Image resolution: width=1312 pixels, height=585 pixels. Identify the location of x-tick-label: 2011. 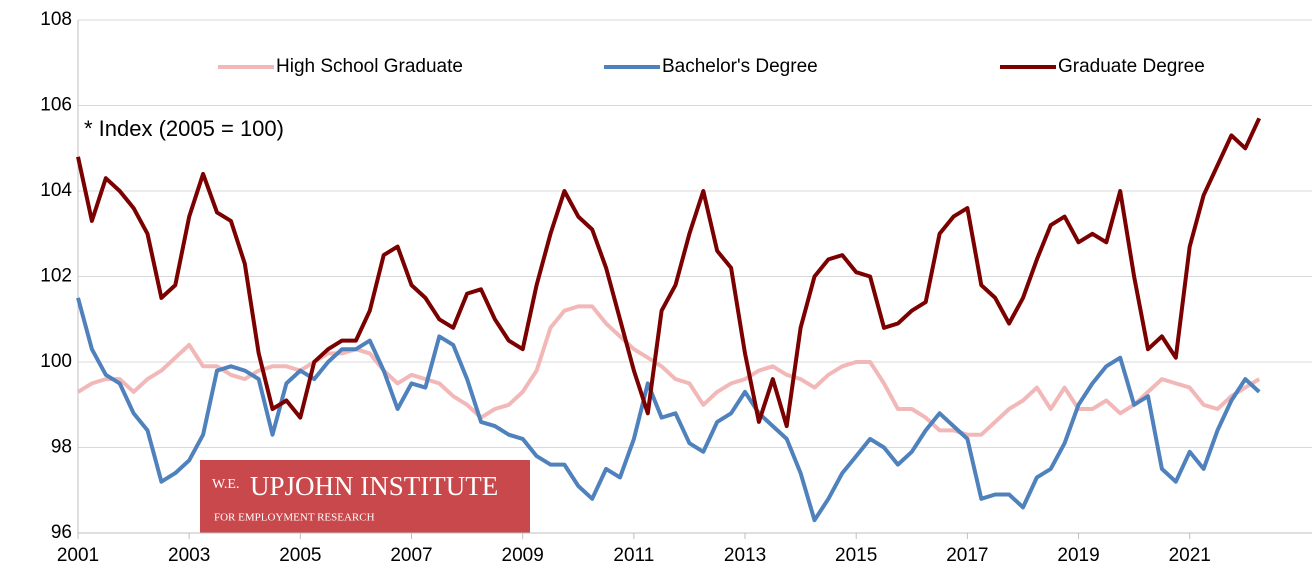
(633, 555).